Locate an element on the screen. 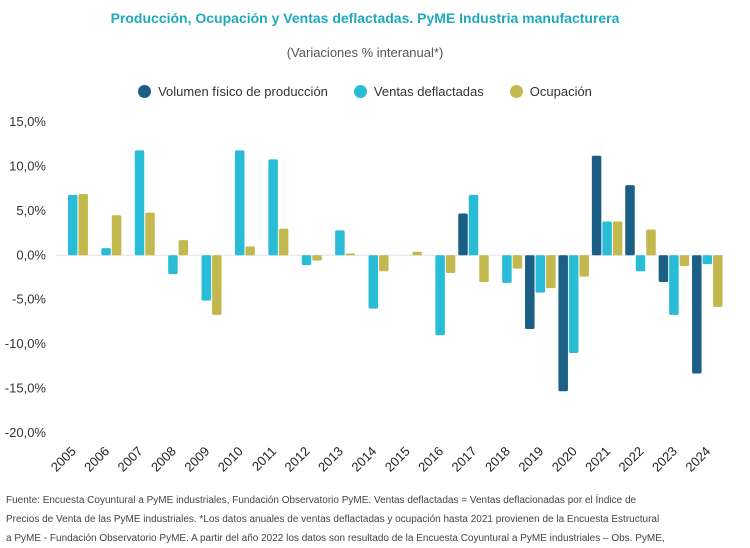 This screenshot has height=548, width=750. y-tick-label: 15,0% is located at coordinates (27, 121).